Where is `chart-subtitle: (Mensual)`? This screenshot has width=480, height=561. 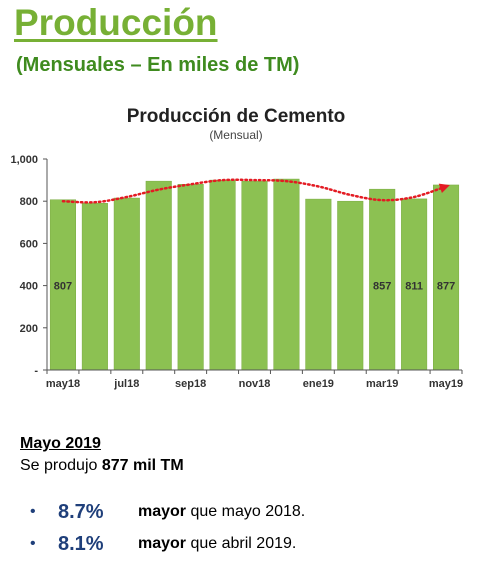 chart-subtitle: (Mensual) is located at coordinates (235, 135).